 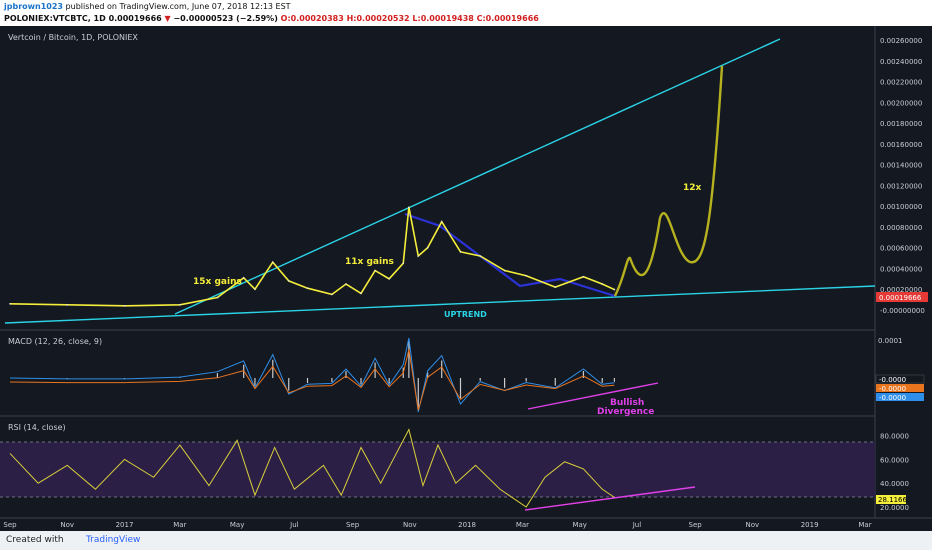 What do you see at coordinates (627, 403) in the screenshot?
I see `divergence-label-1: Bullish` at bounding box center [627, 403].